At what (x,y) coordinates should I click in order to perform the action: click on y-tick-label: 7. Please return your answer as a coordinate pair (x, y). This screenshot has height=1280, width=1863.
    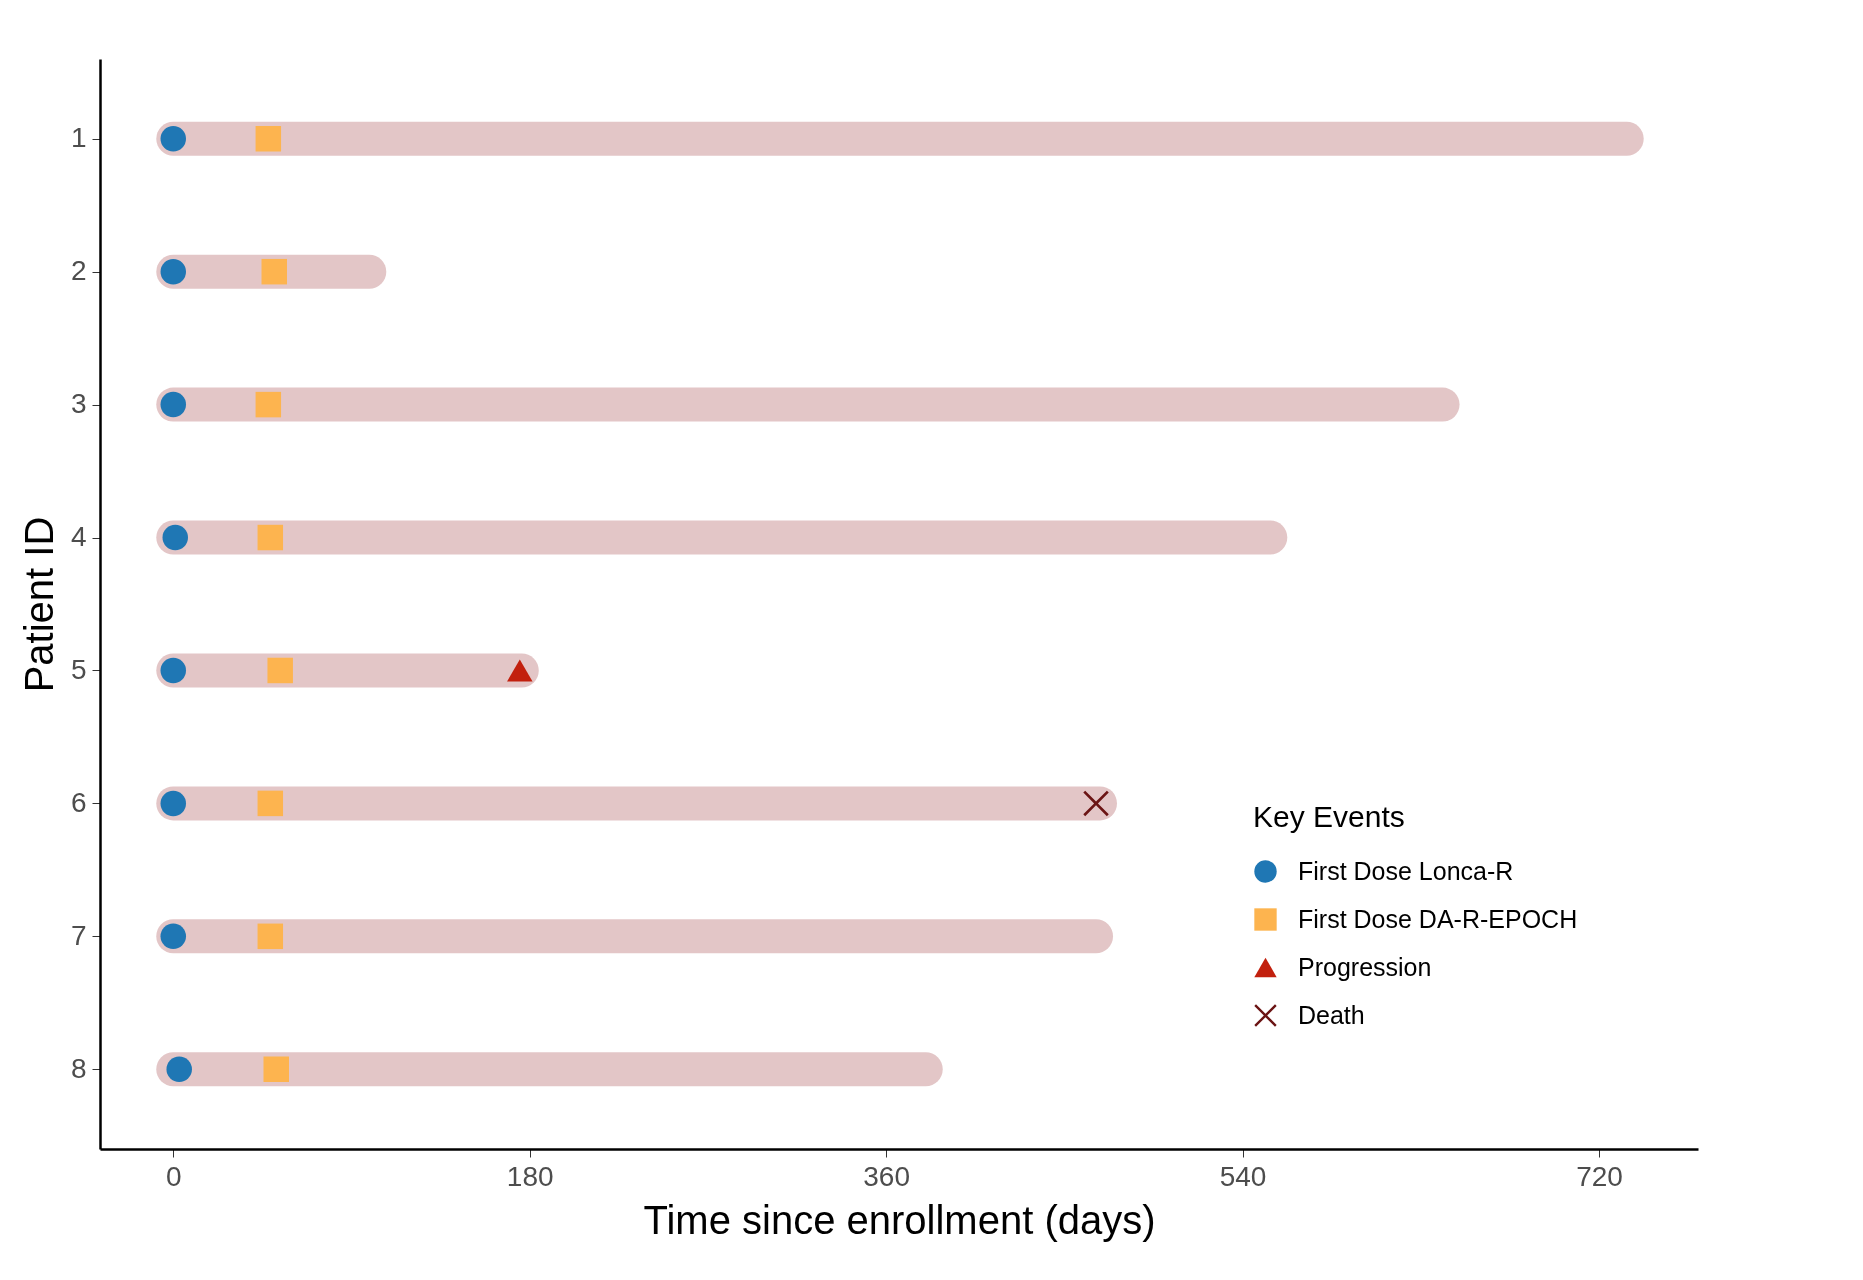
    Looking at the image, I should click on (78, 935).